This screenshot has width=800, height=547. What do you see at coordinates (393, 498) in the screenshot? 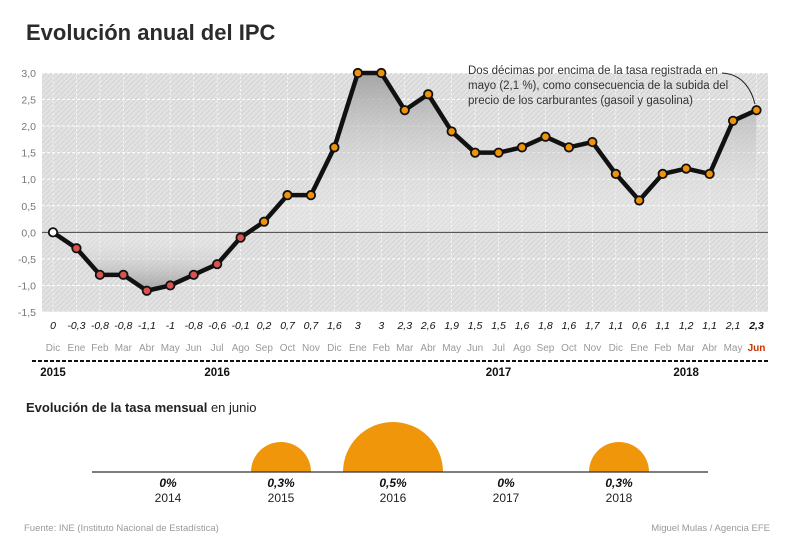
I see `bubble-year-label: 2016` at bounding box center [393, 498].